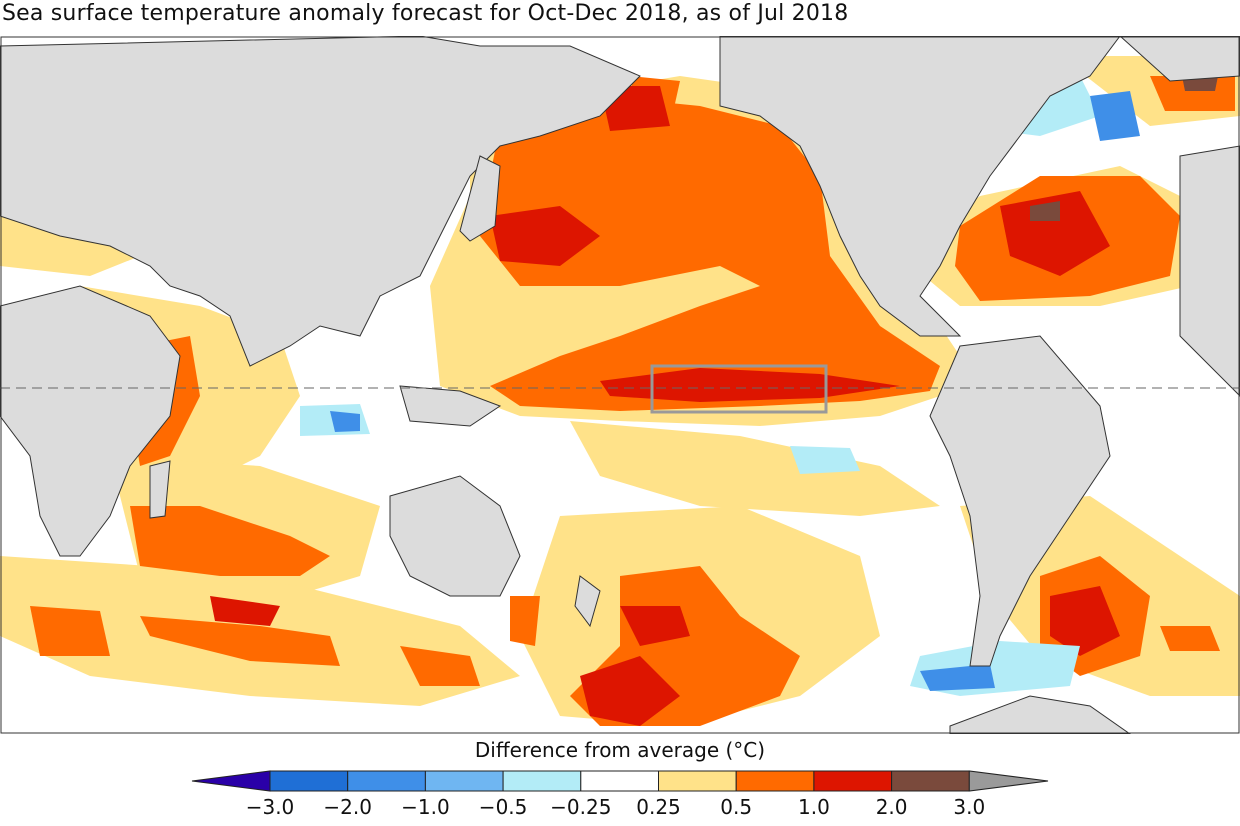 The width and height of the screenshot is (1240, 826). I want to click on new-zealand-landmass, so click(587, 601).